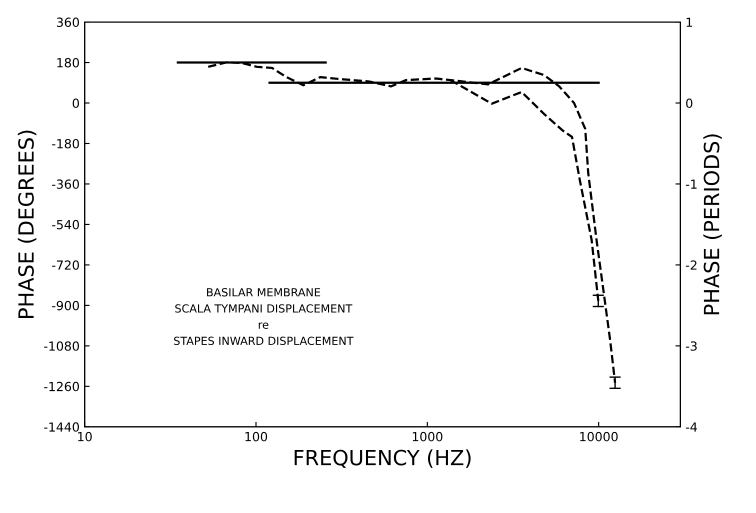  I want to click on y-tick-label: -900, so click(65, 305).